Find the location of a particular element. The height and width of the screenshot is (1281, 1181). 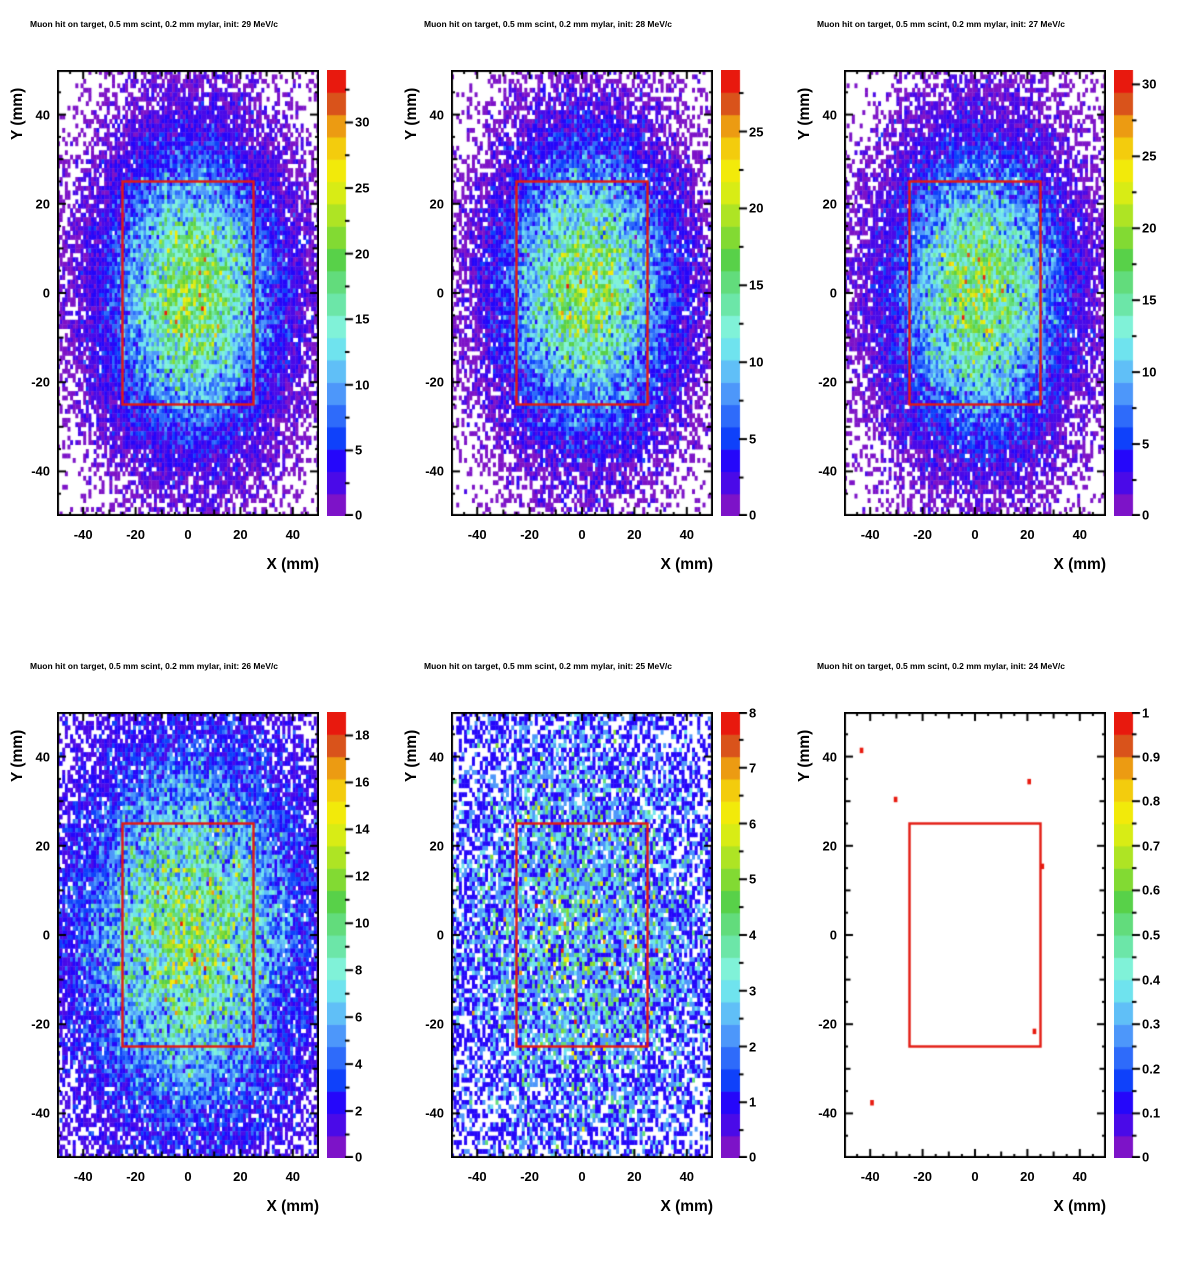

colorbar-tick-label: 3 is located at coordinates (753, 991).